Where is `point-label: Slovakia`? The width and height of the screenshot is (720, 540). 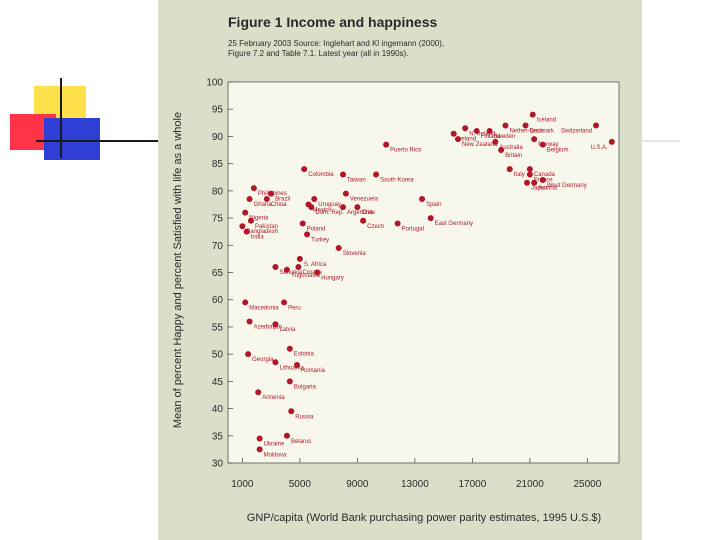 point-label: Slovakia is located at coordinates (290, 273).